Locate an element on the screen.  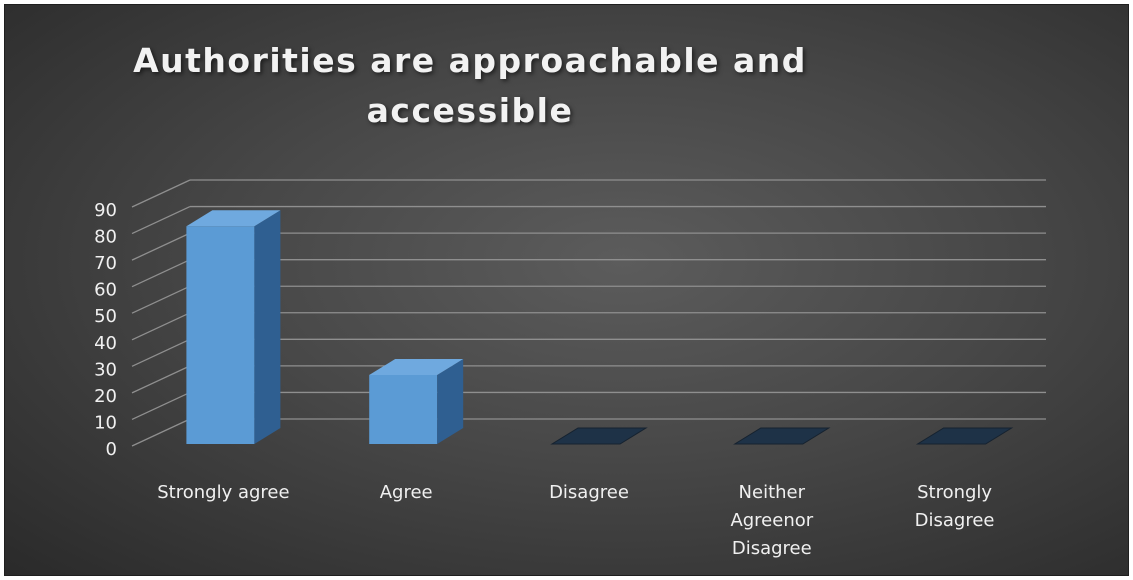
x-tick-label: Agree is located at coordinates (406, 492).